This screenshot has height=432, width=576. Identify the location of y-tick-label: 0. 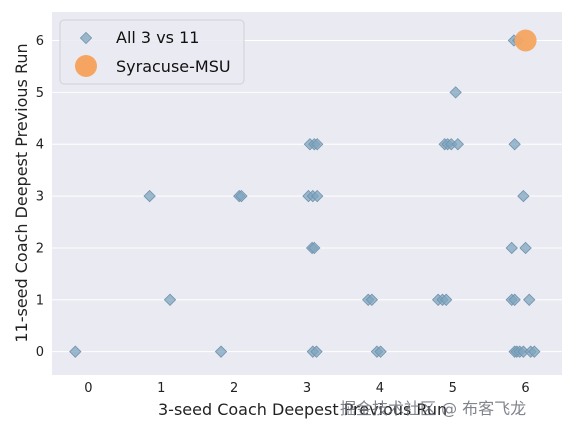
(40, 352).